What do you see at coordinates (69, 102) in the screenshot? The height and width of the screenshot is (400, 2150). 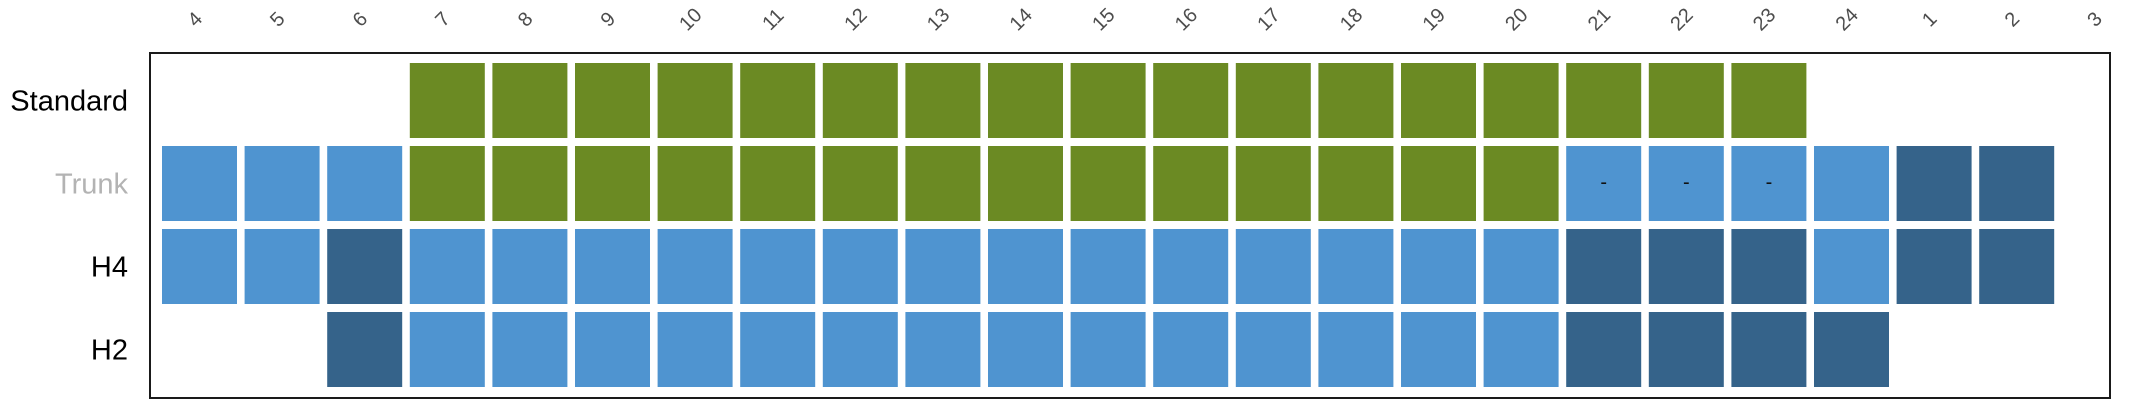 I see `y-tick-label: Standard` at bounding box center [69, 102].